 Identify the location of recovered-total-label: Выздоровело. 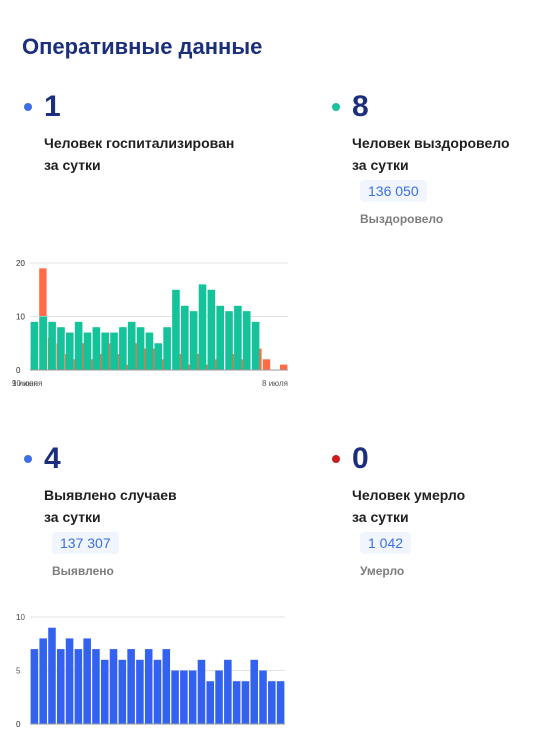
(402, 219).